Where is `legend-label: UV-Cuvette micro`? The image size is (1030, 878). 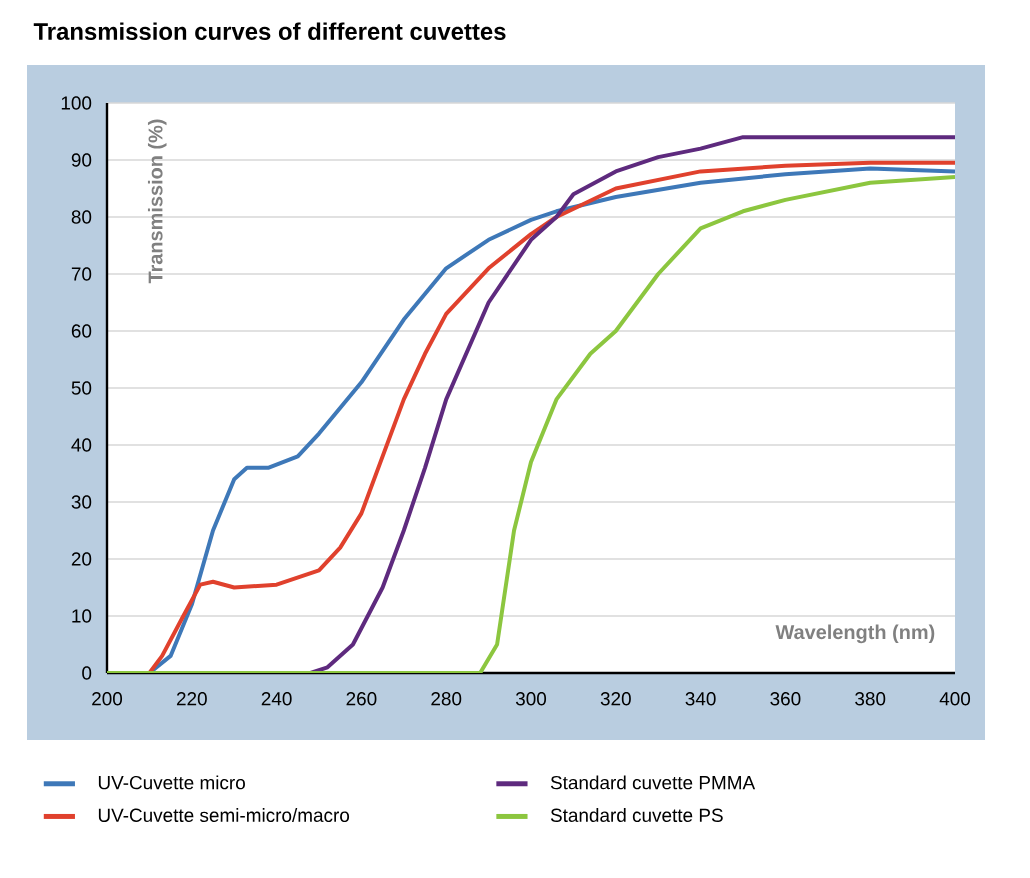
legend-label: UV-Cuvette micro is located at coordinates (171, 782).